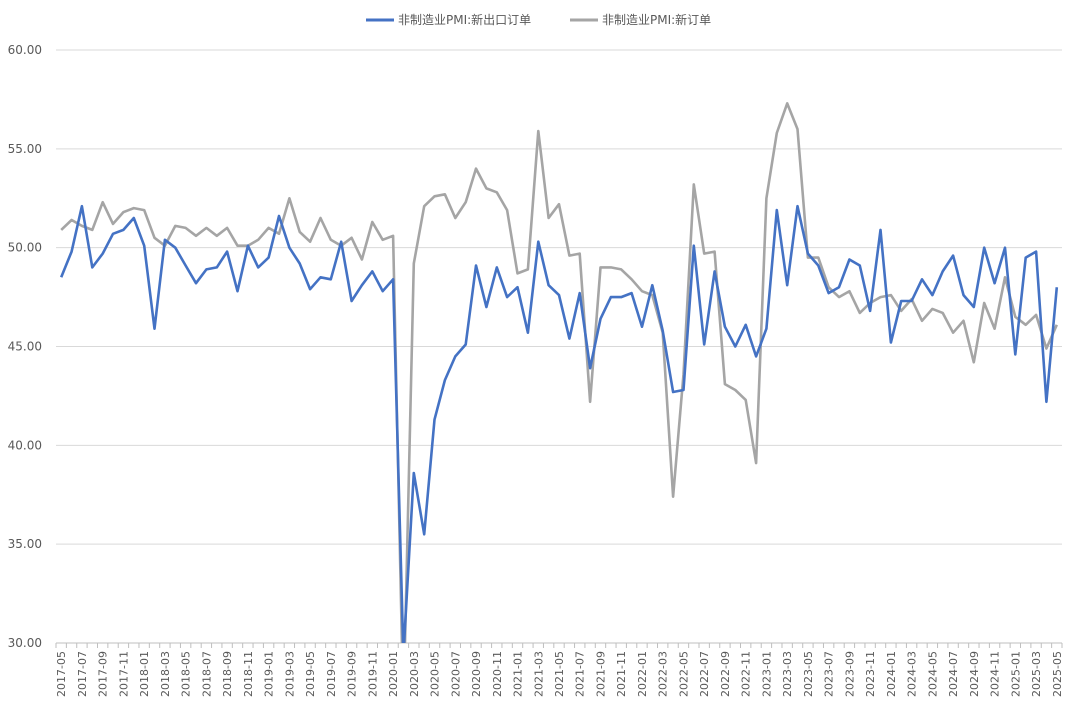 This screenshot has width=1080, height=706. I want to click on x-tick-label: 2022-05, so click(683, 674).